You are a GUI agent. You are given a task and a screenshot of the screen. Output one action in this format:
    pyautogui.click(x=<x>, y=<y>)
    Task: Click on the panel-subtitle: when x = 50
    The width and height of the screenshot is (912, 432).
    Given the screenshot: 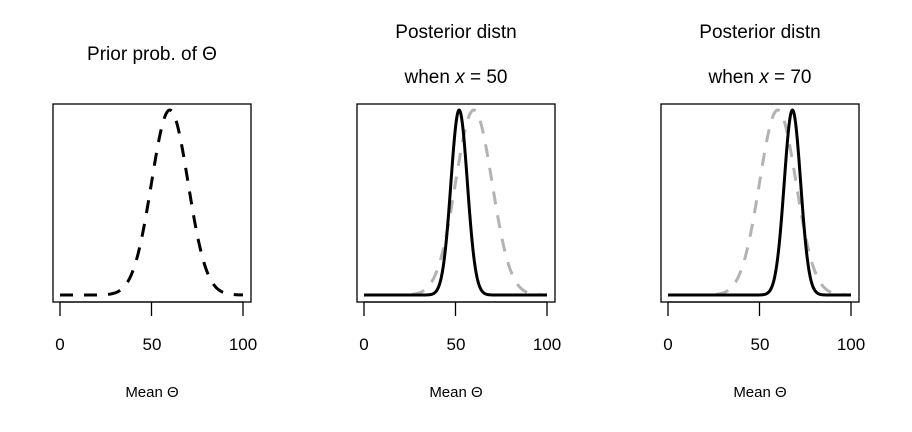 What is the action you would take?
    pyautogui.click(x=456, y=77)
    